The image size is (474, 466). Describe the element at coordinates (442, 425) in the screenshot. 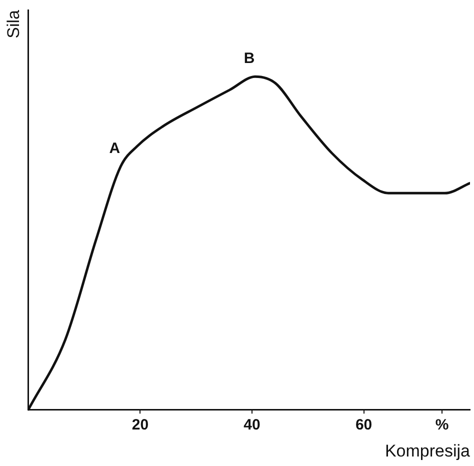

I see `x-tick-label: %` at that location.